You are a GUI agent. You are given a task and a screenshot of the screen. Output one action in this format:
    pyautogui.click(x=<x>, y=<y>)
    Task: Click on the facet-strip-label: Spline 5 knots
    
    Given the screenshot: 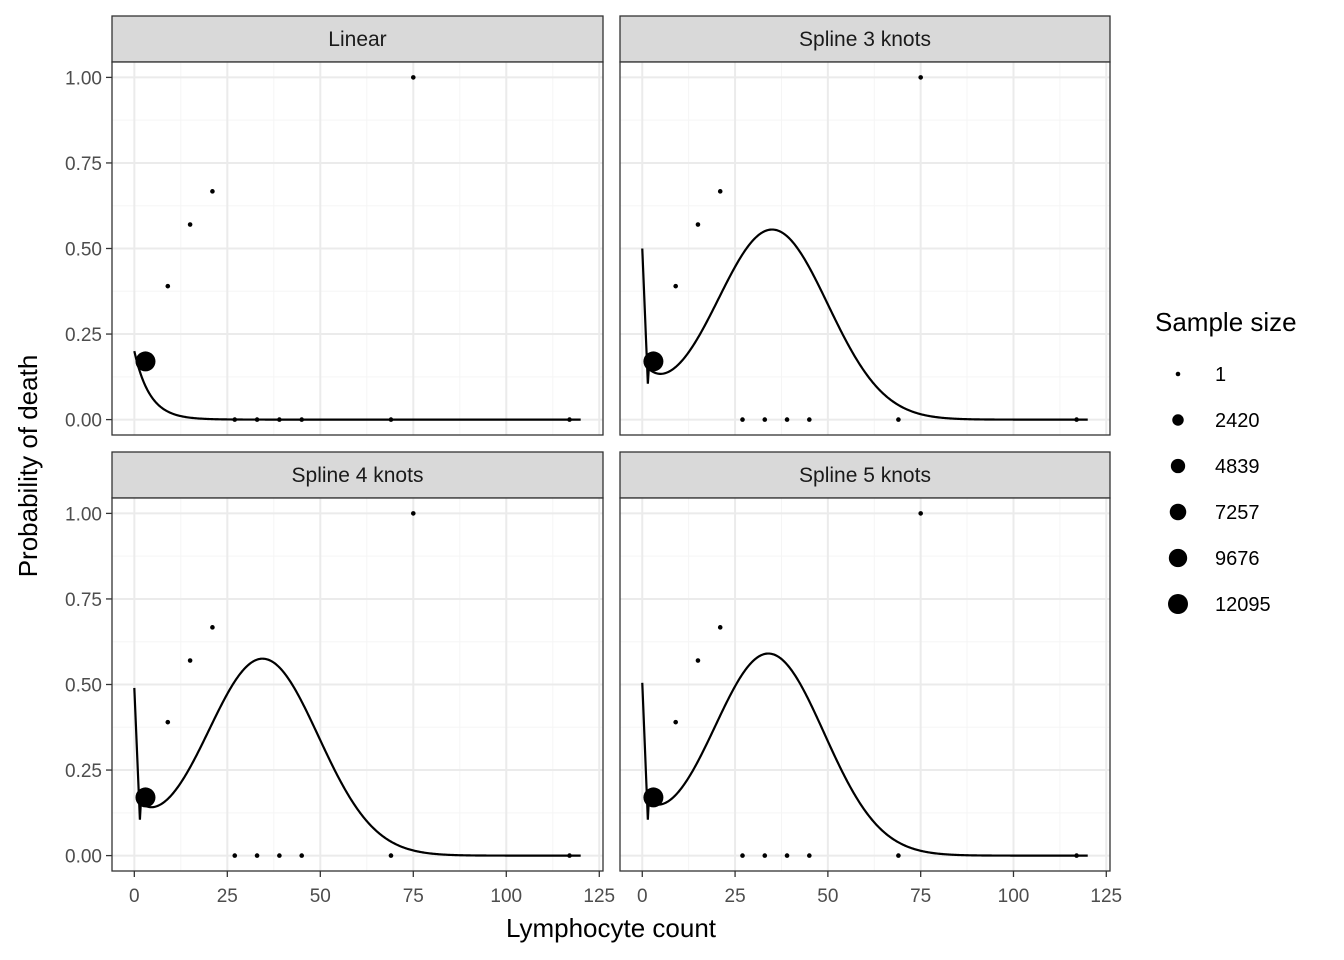 What is the action you would take?
    pyautogui.click(x=865, y=475)
    